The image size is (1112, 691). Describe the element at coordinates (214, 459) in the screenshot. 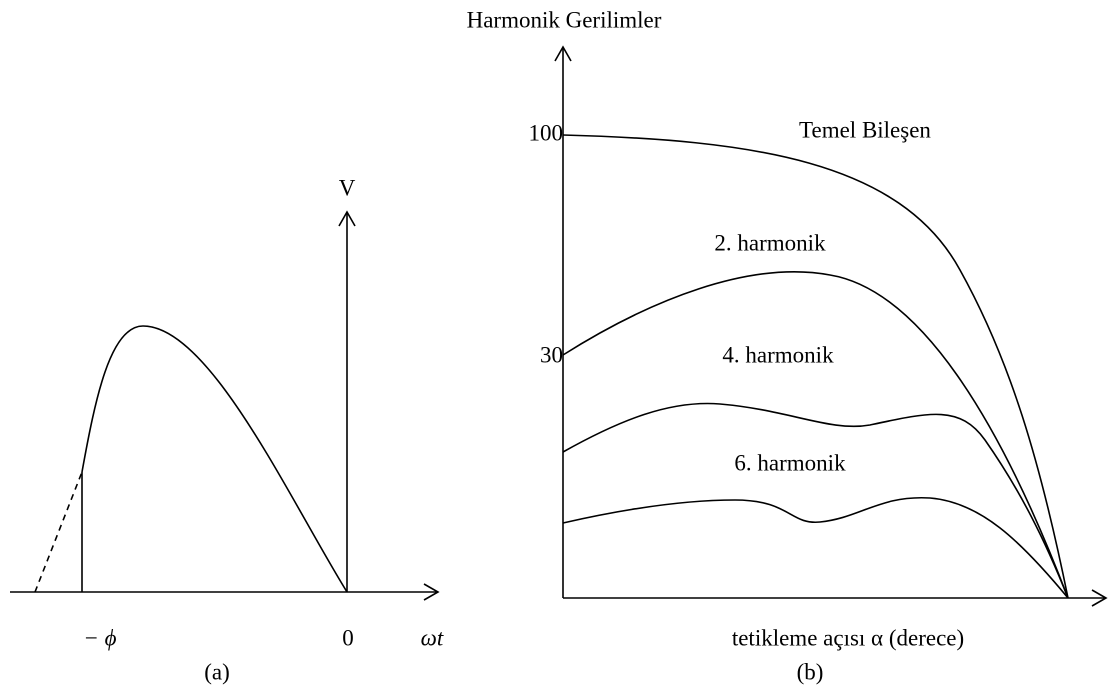

I see `waveform` at that location.